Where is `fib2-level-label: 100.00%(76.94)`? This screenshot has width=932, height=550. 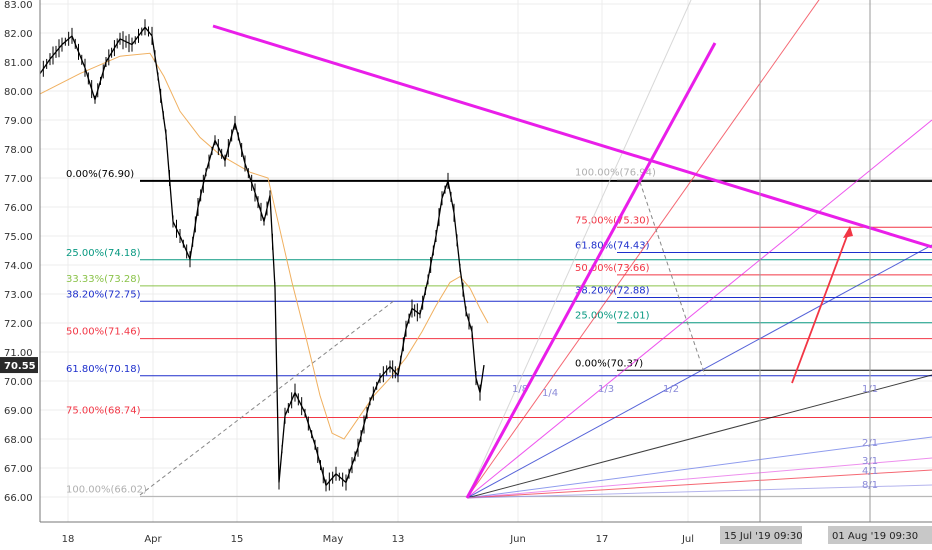 fib2-level-label: 100.00%(76.94) is located at coordinates (615, 173).